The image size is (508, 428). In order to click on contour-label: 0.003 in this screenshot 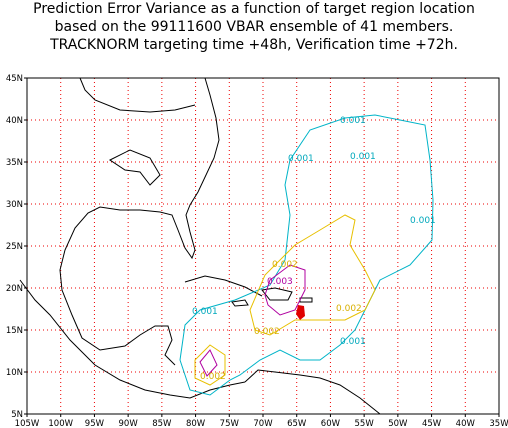, I will do `click(280, 282)`.